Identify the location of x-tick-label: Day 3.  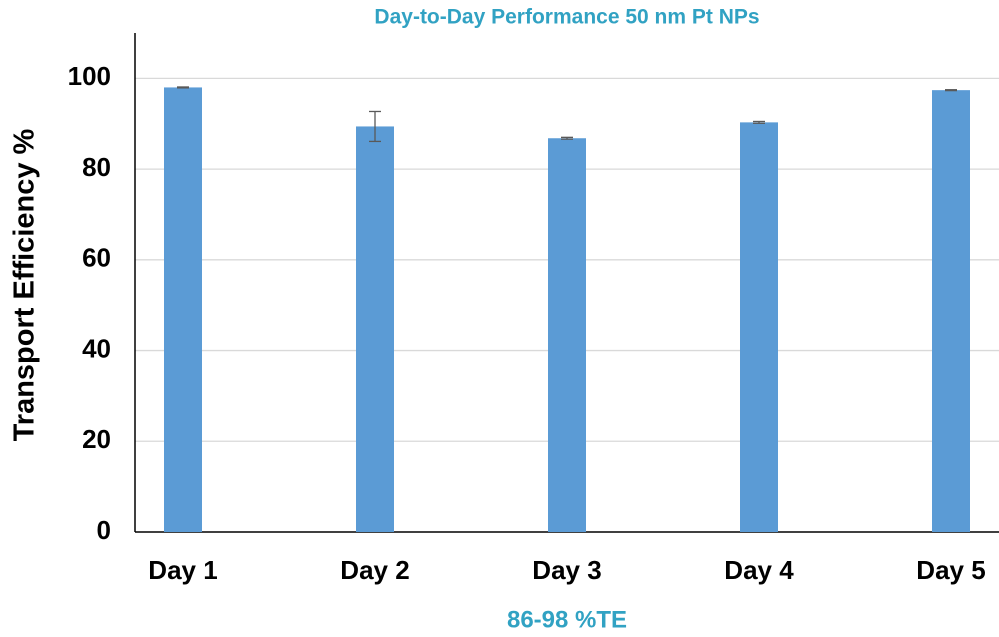
(566, 570).